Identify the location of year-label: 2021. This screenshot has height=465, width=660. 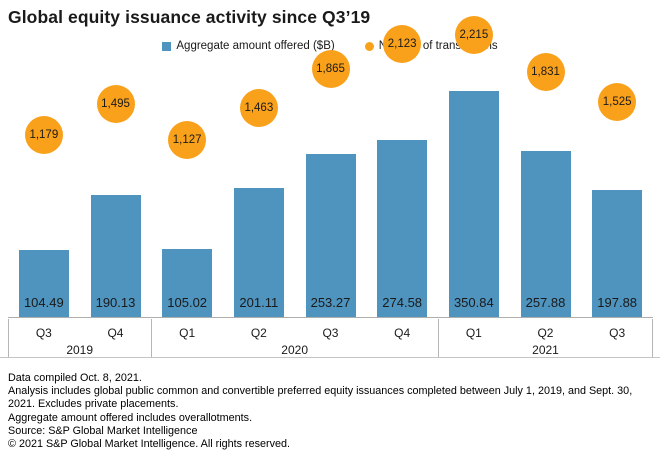
(545, 350).